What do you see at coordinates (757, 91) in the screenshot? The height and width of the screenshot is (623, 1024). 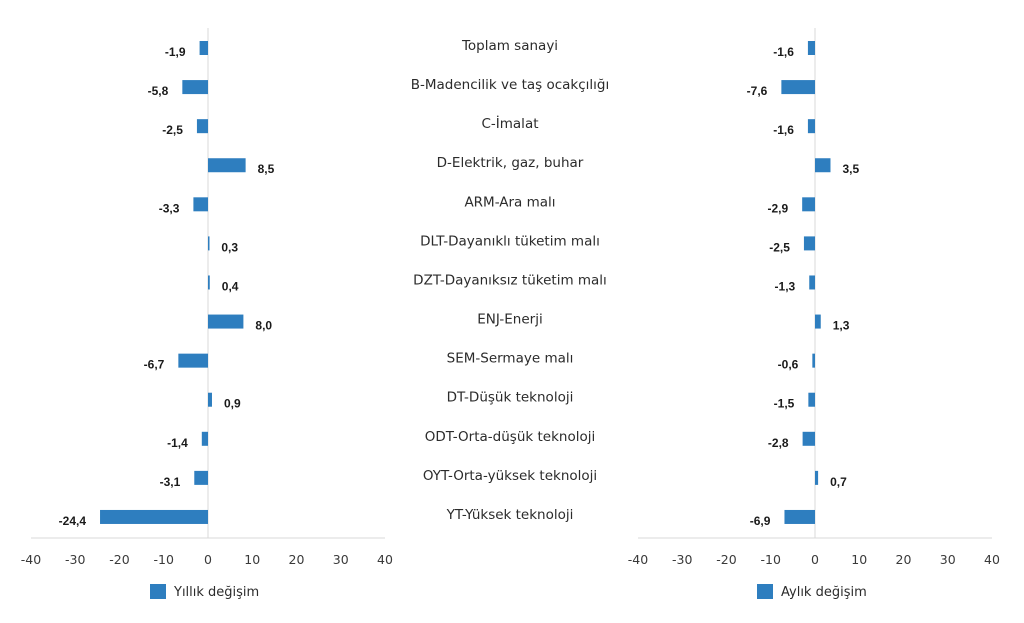 I see `value-label: -7,6` at bounding box center [757, 91].